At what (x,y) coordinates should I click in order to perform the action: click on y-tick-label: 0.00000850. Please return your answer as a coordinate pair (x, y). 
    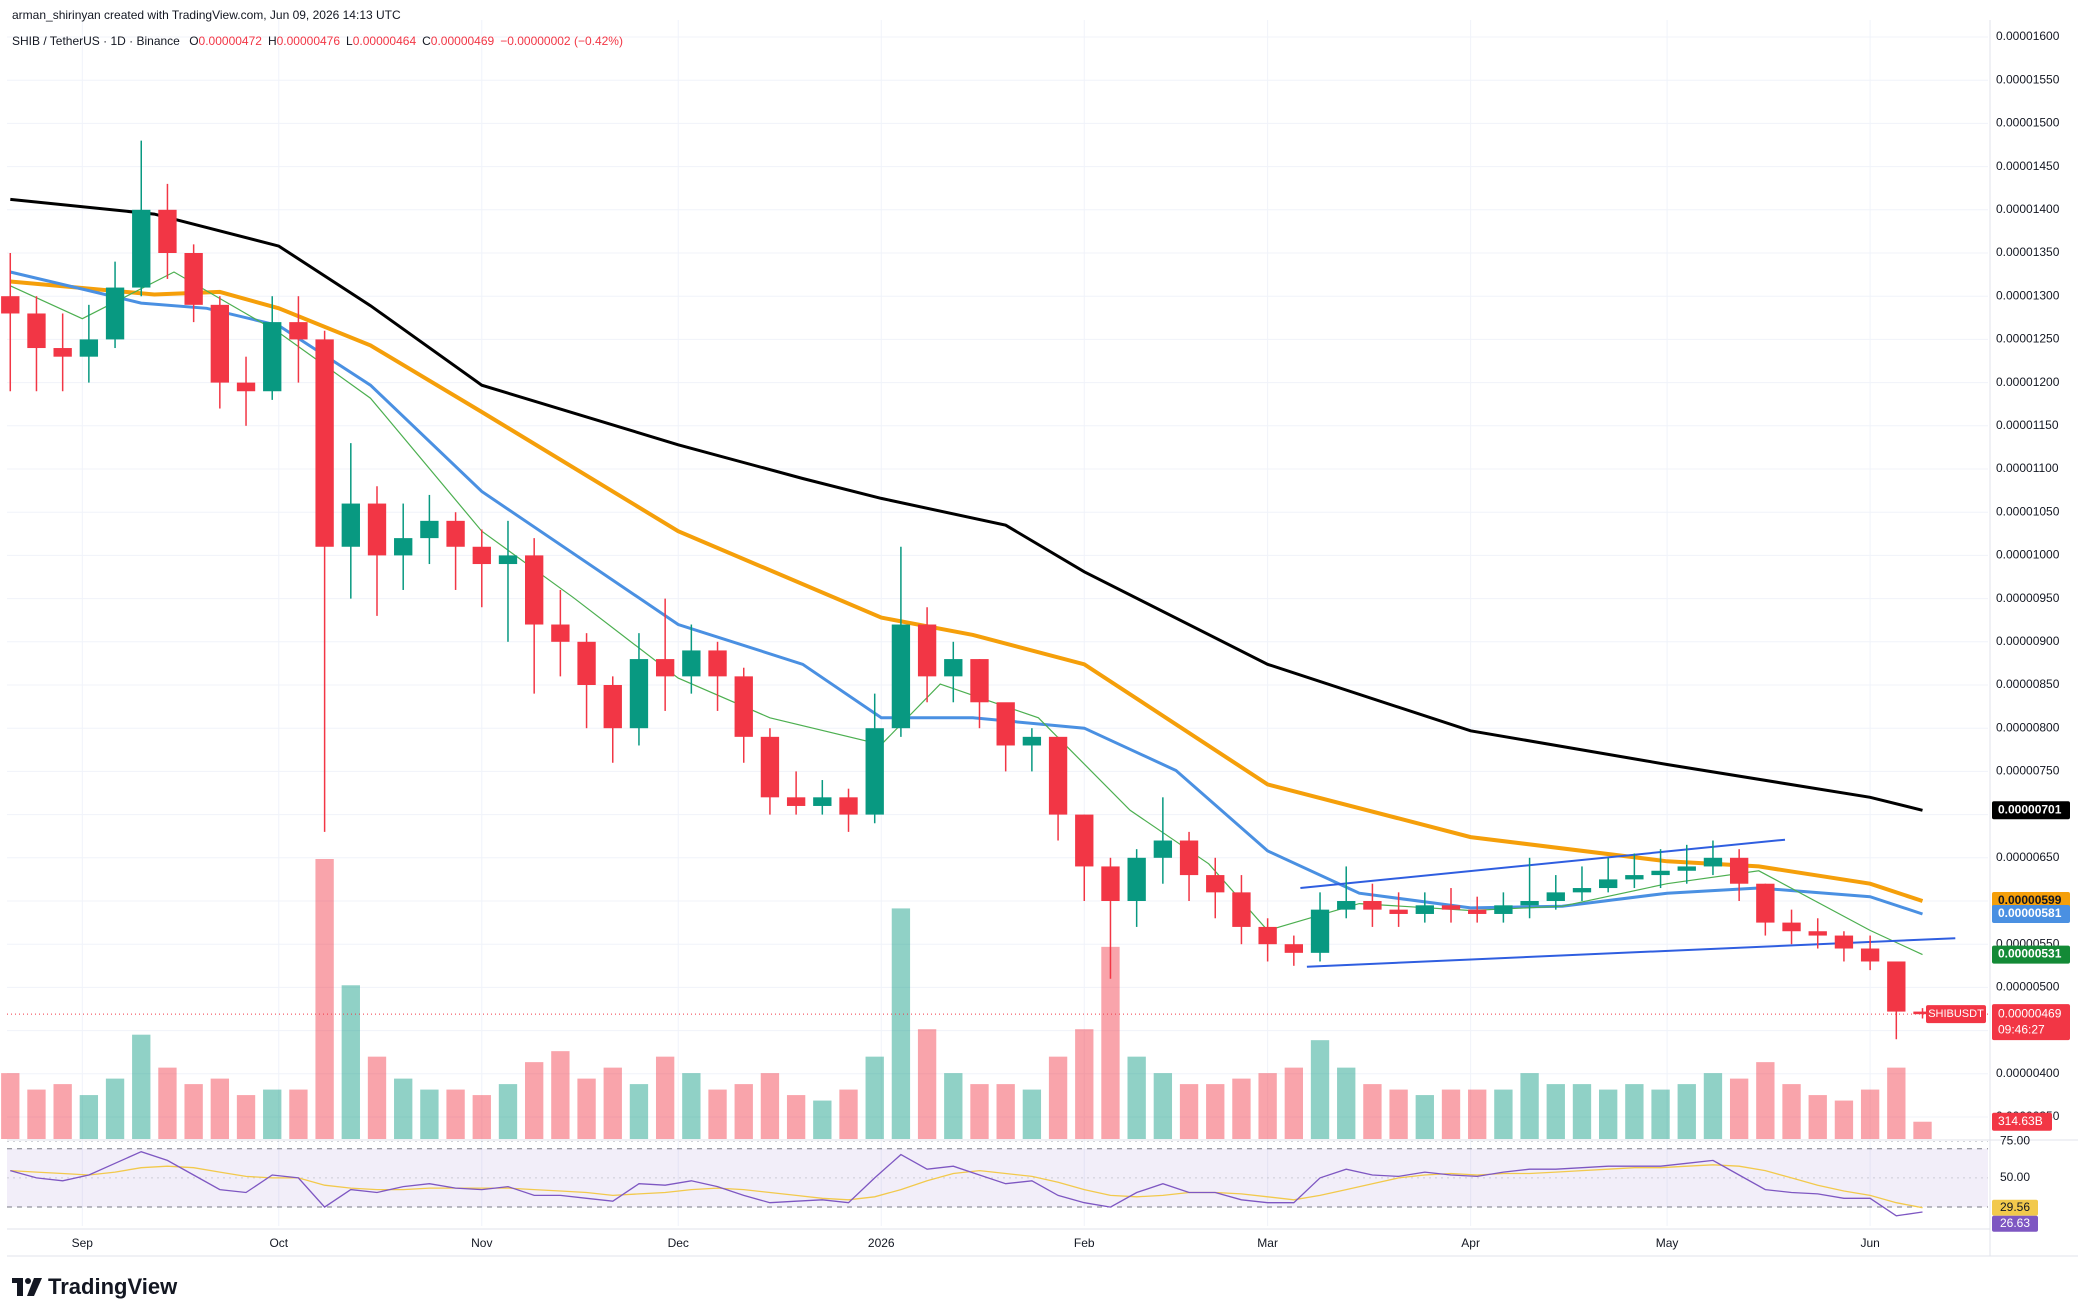
    Looking at the image, I should click on (2028, 684).